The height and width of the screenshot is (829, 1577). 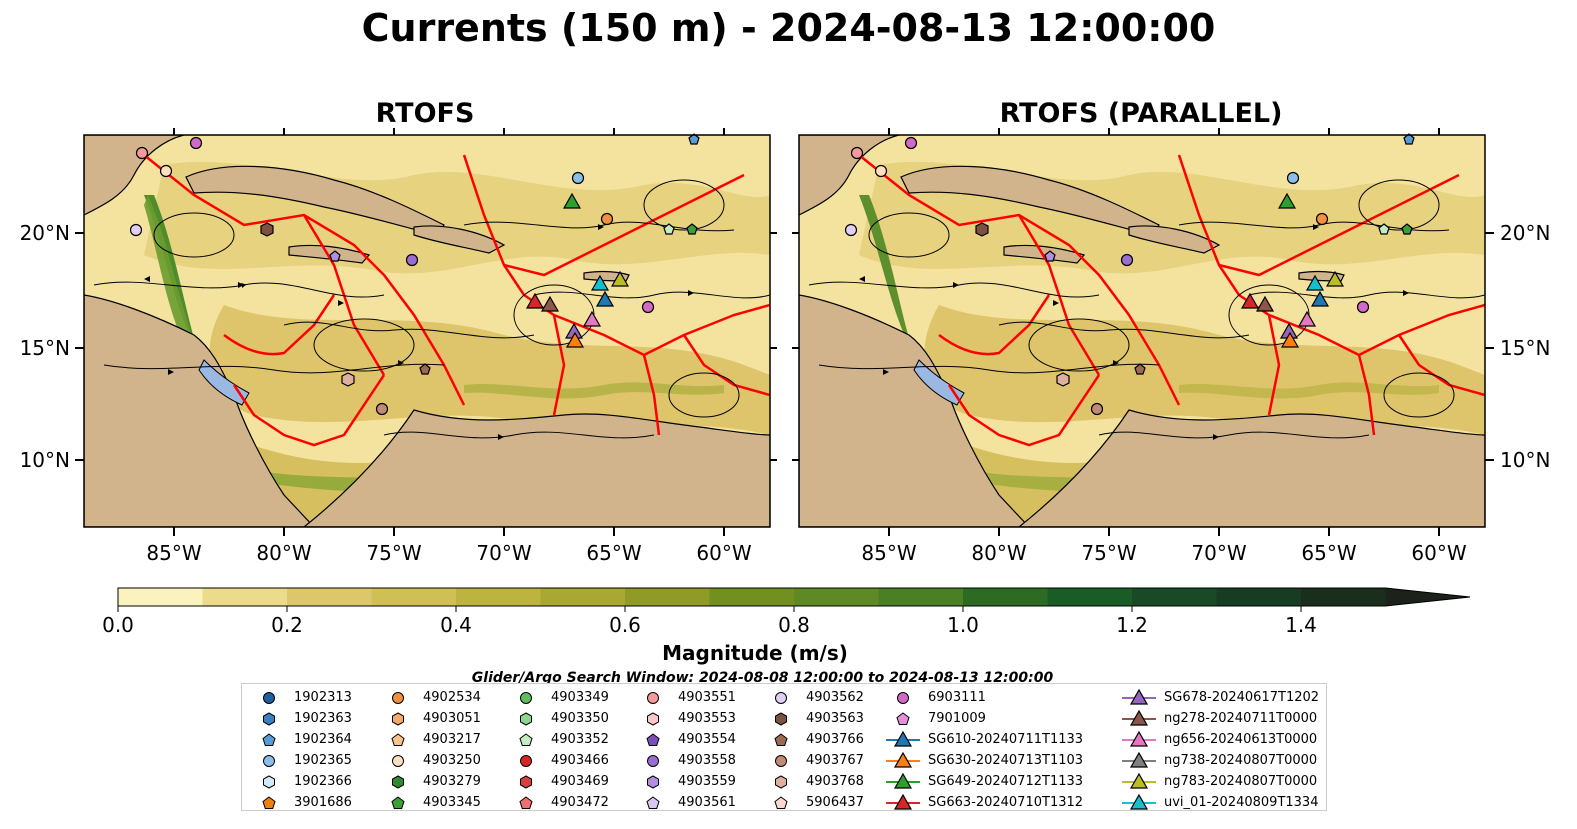 I want to click on legend-label: SG610-20240711T1133, so click(x=1006, y=739).